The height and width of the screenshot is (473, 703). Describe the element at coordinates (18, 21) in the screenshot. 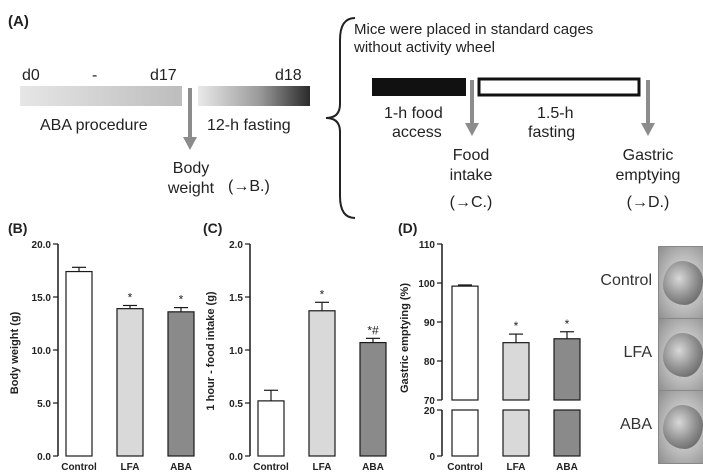

I see `panel-label-a: (A)` at that location.